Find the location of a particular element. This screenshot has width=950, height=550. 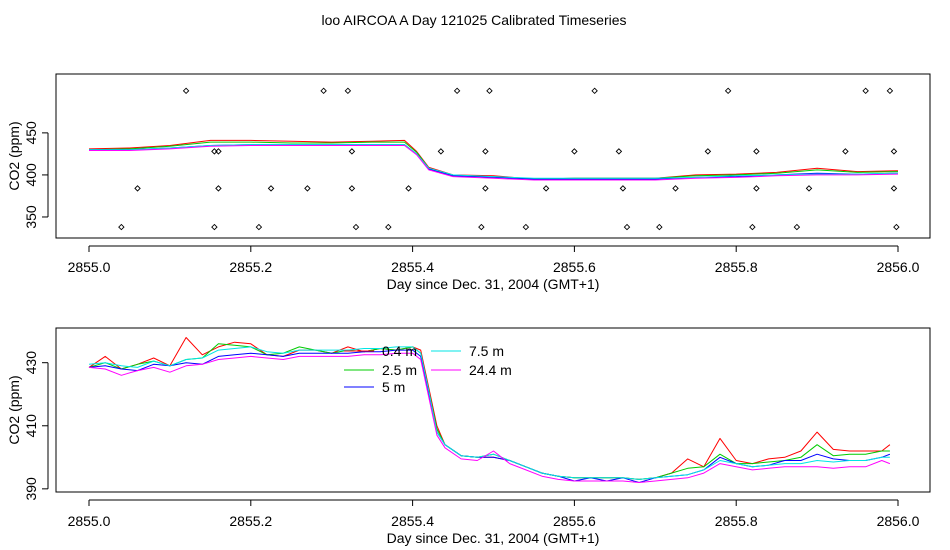

series-line-7-5-m is located at coordinates (494, 161).